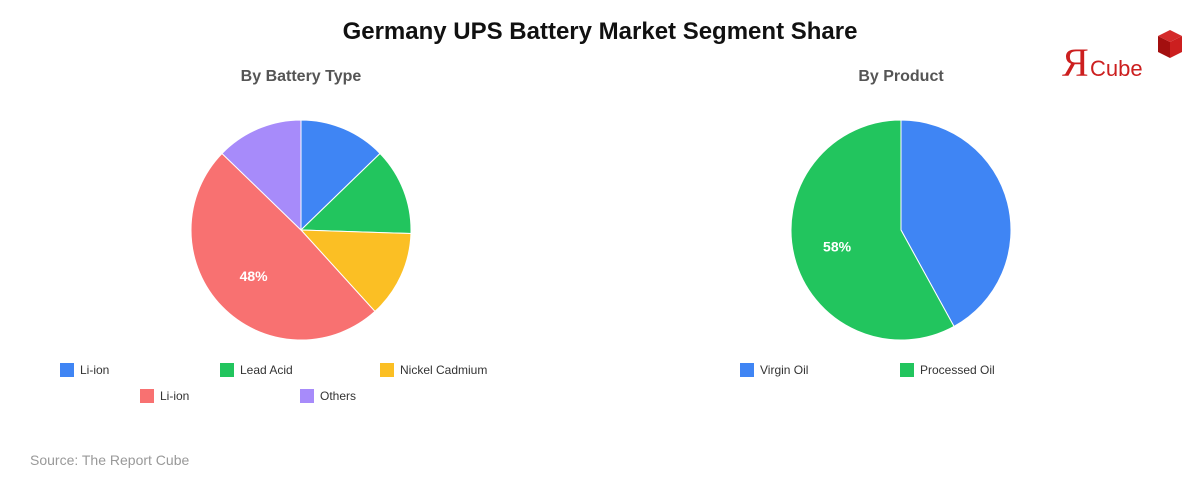 The image size is (1200, 480). Describe the element at coordinates (901, 76) in the screenshot. I see `chart-title-product: By Product` at that location.